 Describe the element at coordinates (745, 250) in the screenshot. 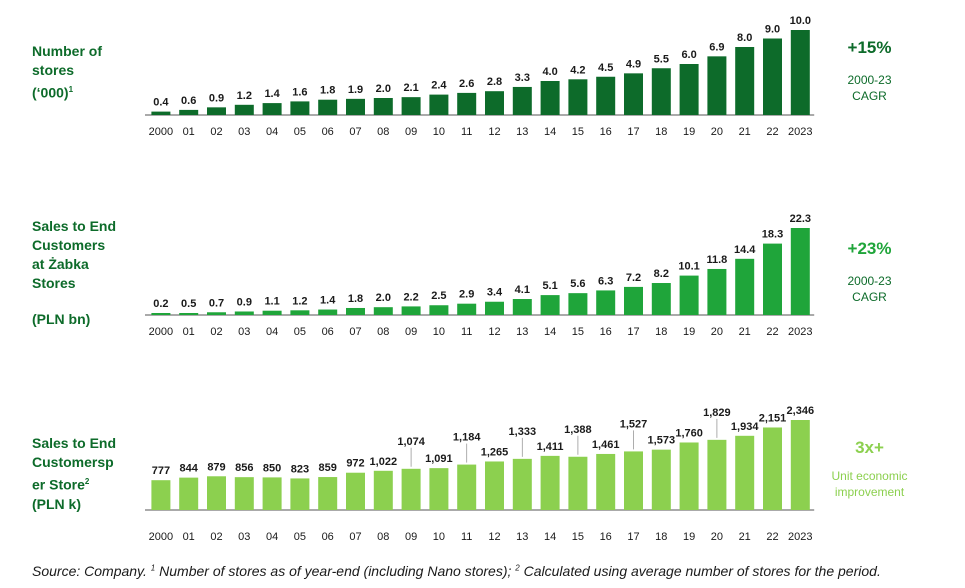

I see `data-label: 14.4` at that location.